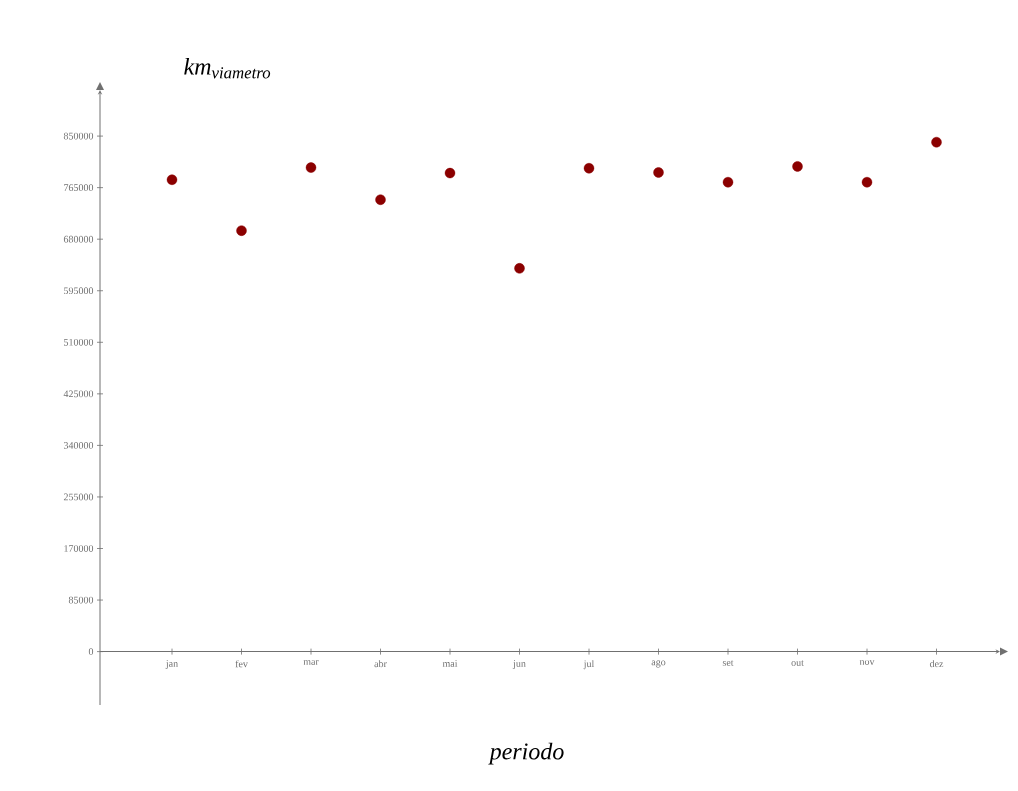 The image size is (1018, 791). Describe the element at coordinates (79, 187) in the screenshot. I see `y-tick-label: 765000` at that location.